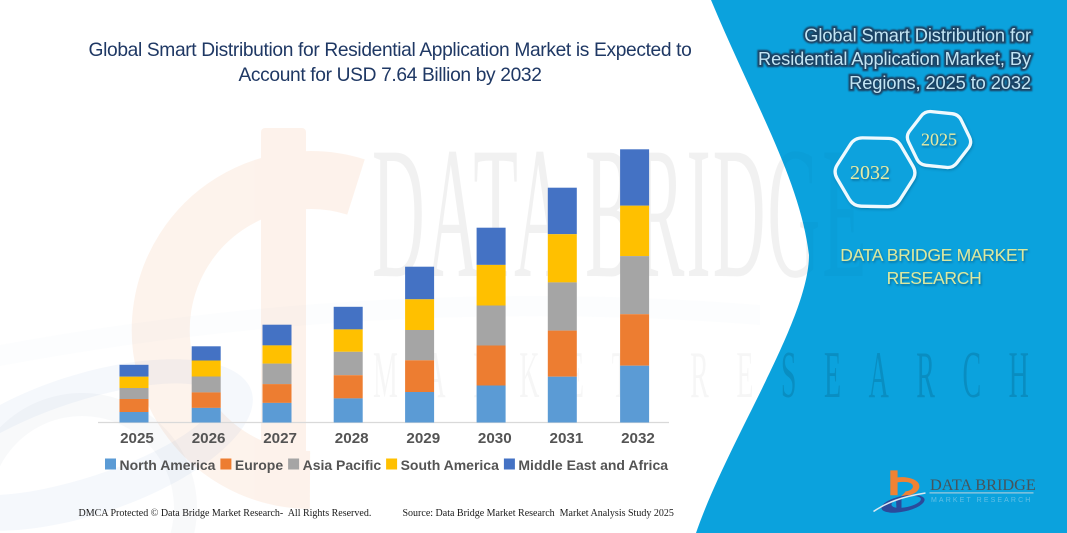 The image size is (1067, 533). What do you see at coordinates (168, 465) in the screenshot?
I see `svg-text: North America` at bounding box center [168, 465].